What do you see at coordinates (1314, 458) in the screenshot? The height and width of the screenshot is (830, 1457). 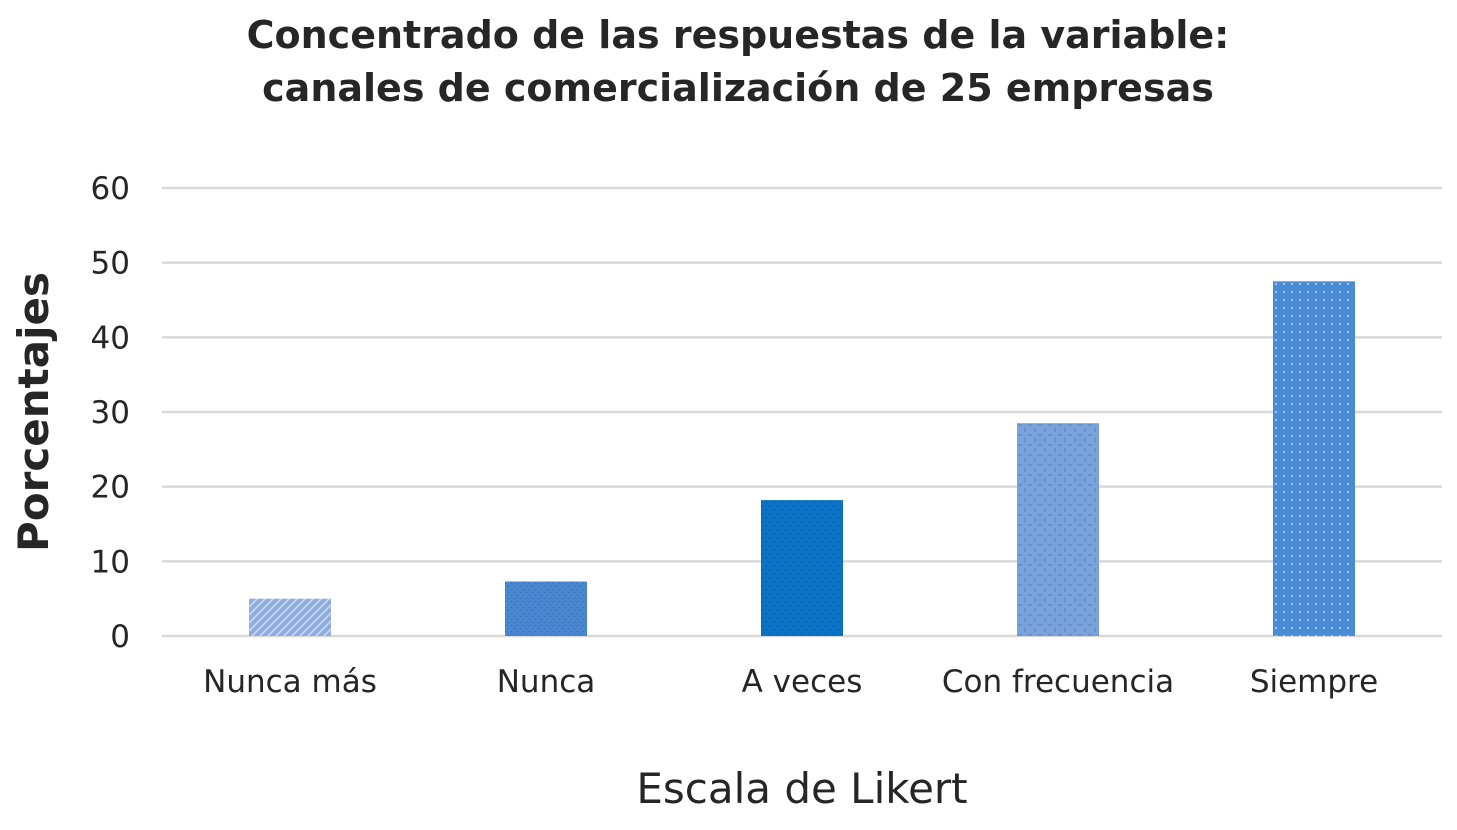 I see `bar-siempre` at bounding box center [1314, 458].